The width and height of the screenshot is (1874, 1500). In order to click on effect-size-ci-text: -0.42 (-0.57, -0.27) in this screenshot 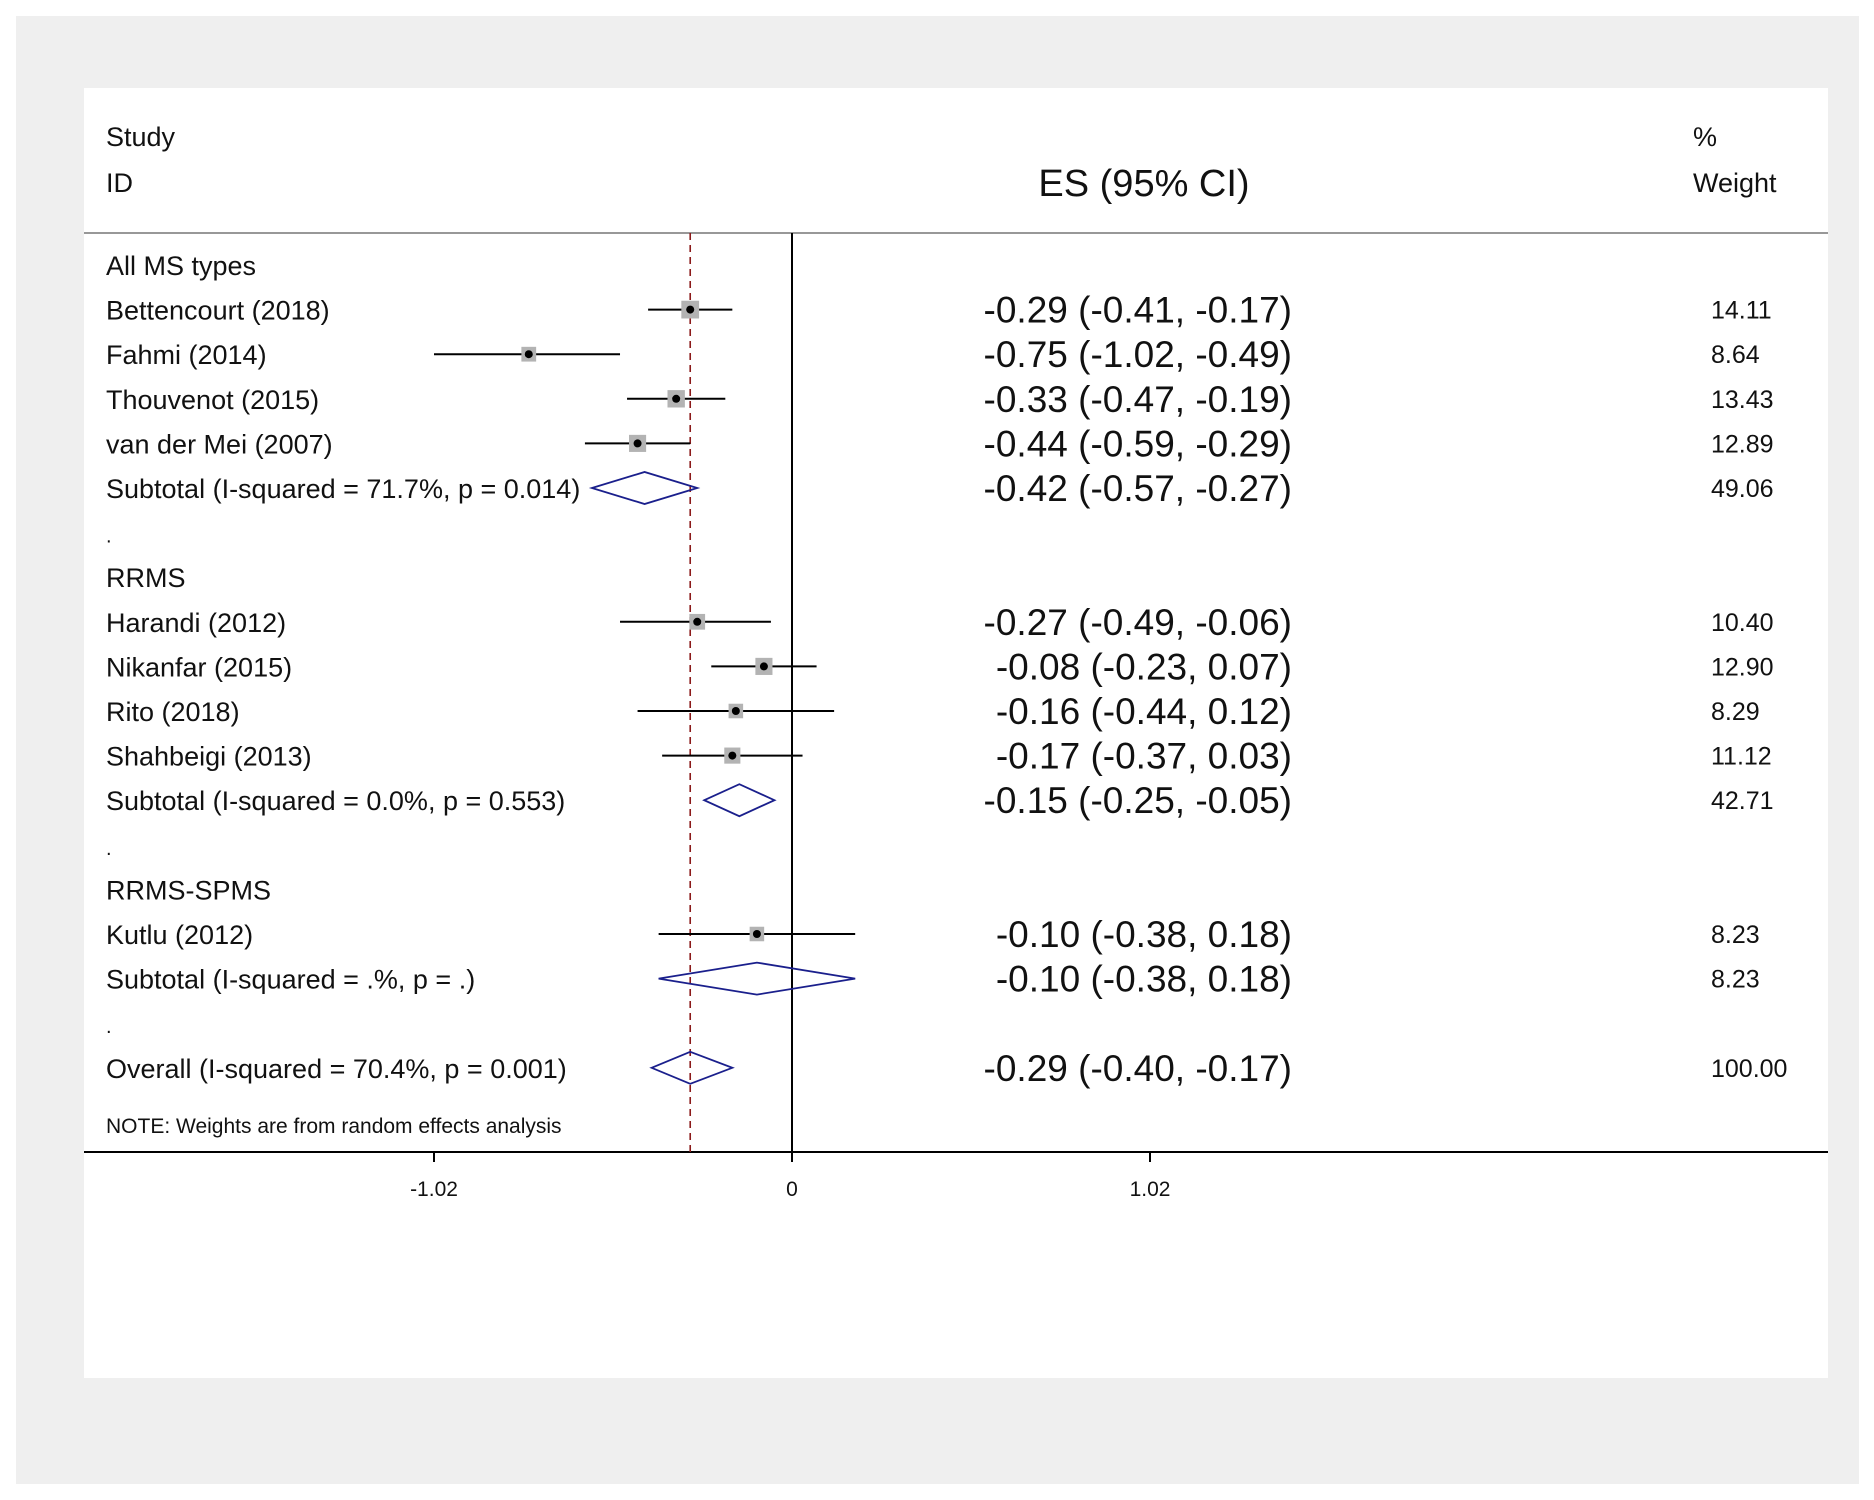, I will do `click(1138, 488)`.